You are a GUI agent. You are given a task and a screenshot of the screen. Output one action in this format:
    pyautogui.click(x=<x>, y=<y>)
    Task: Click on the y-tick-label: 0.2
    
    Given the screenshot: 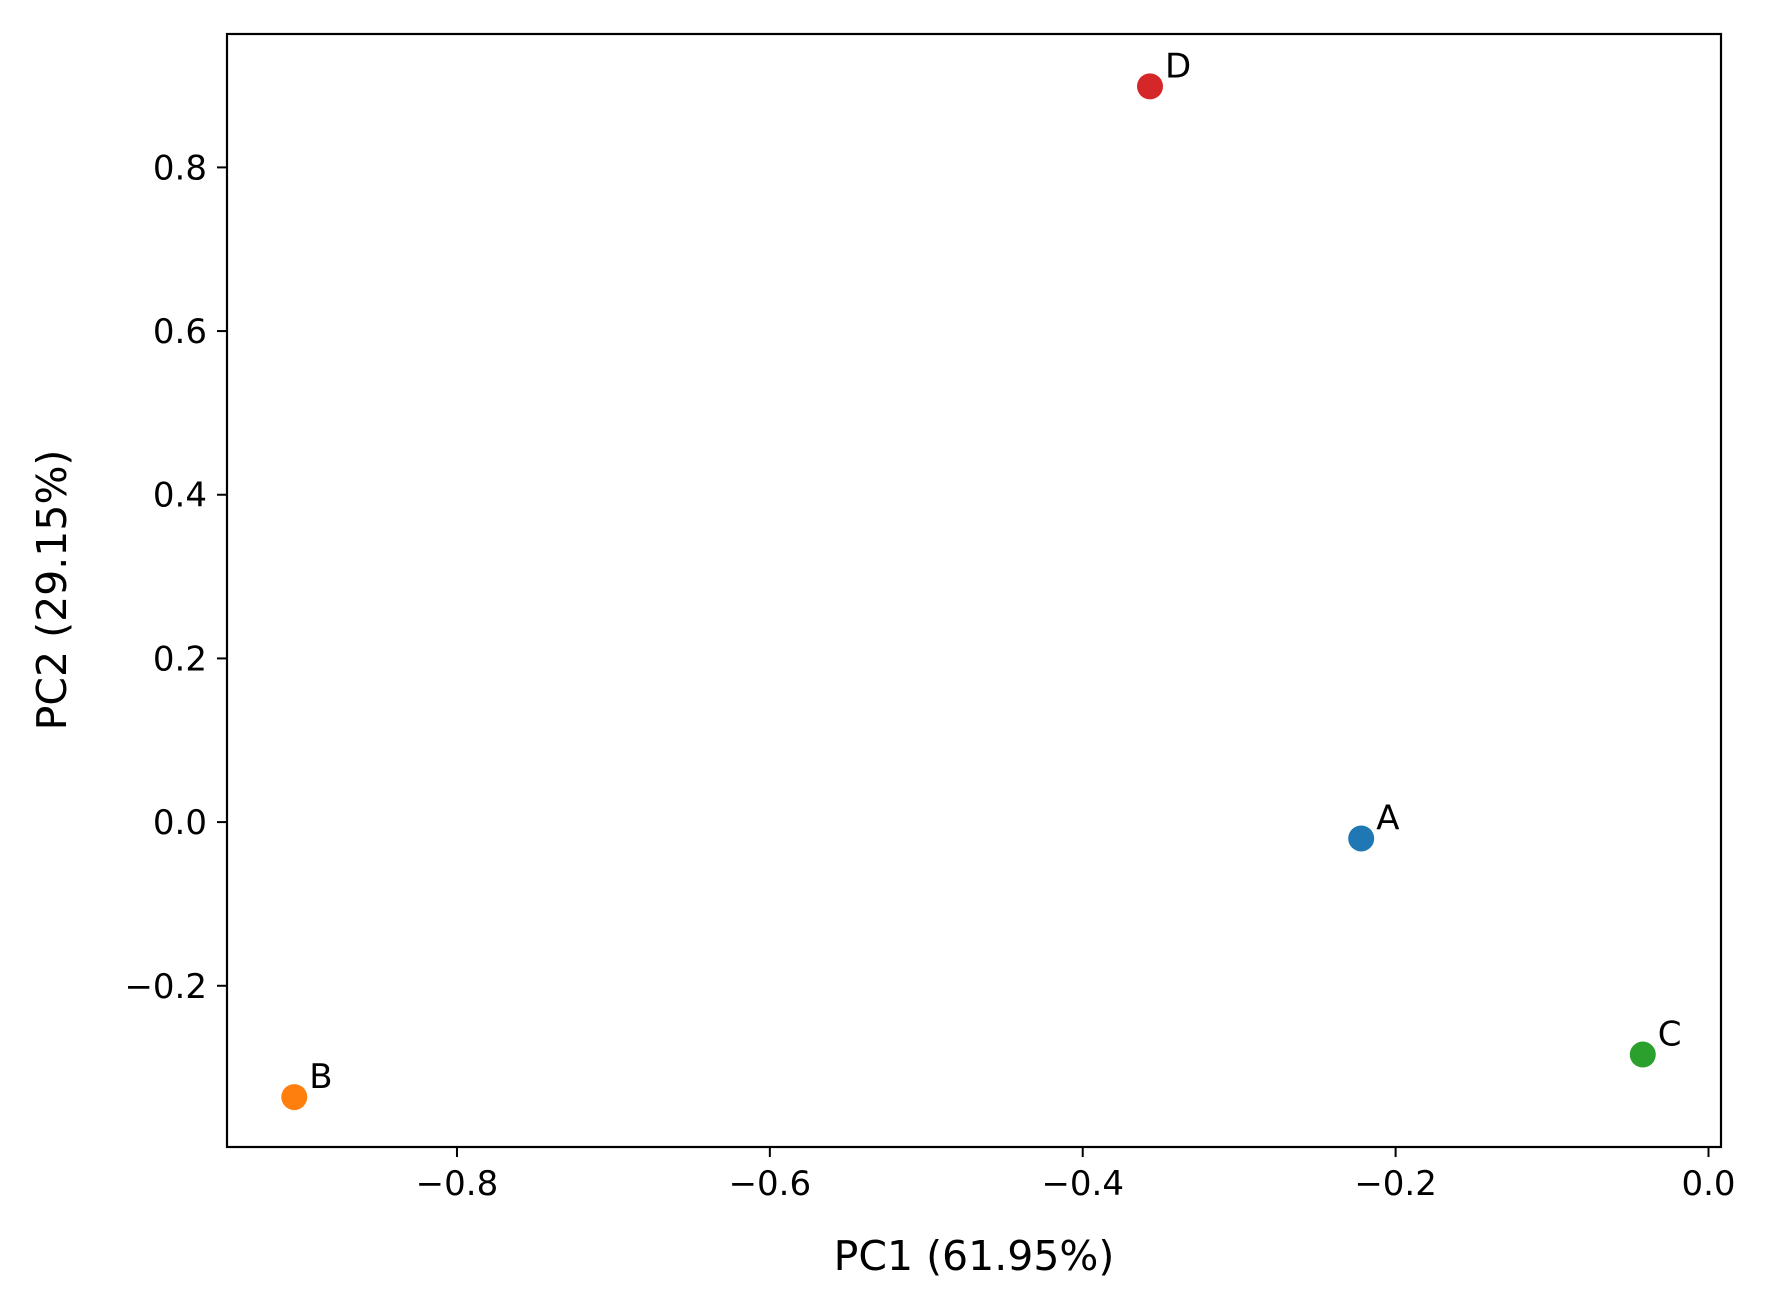 What is the action you would take?
    pyautogui.click(x=180, y=659)
    